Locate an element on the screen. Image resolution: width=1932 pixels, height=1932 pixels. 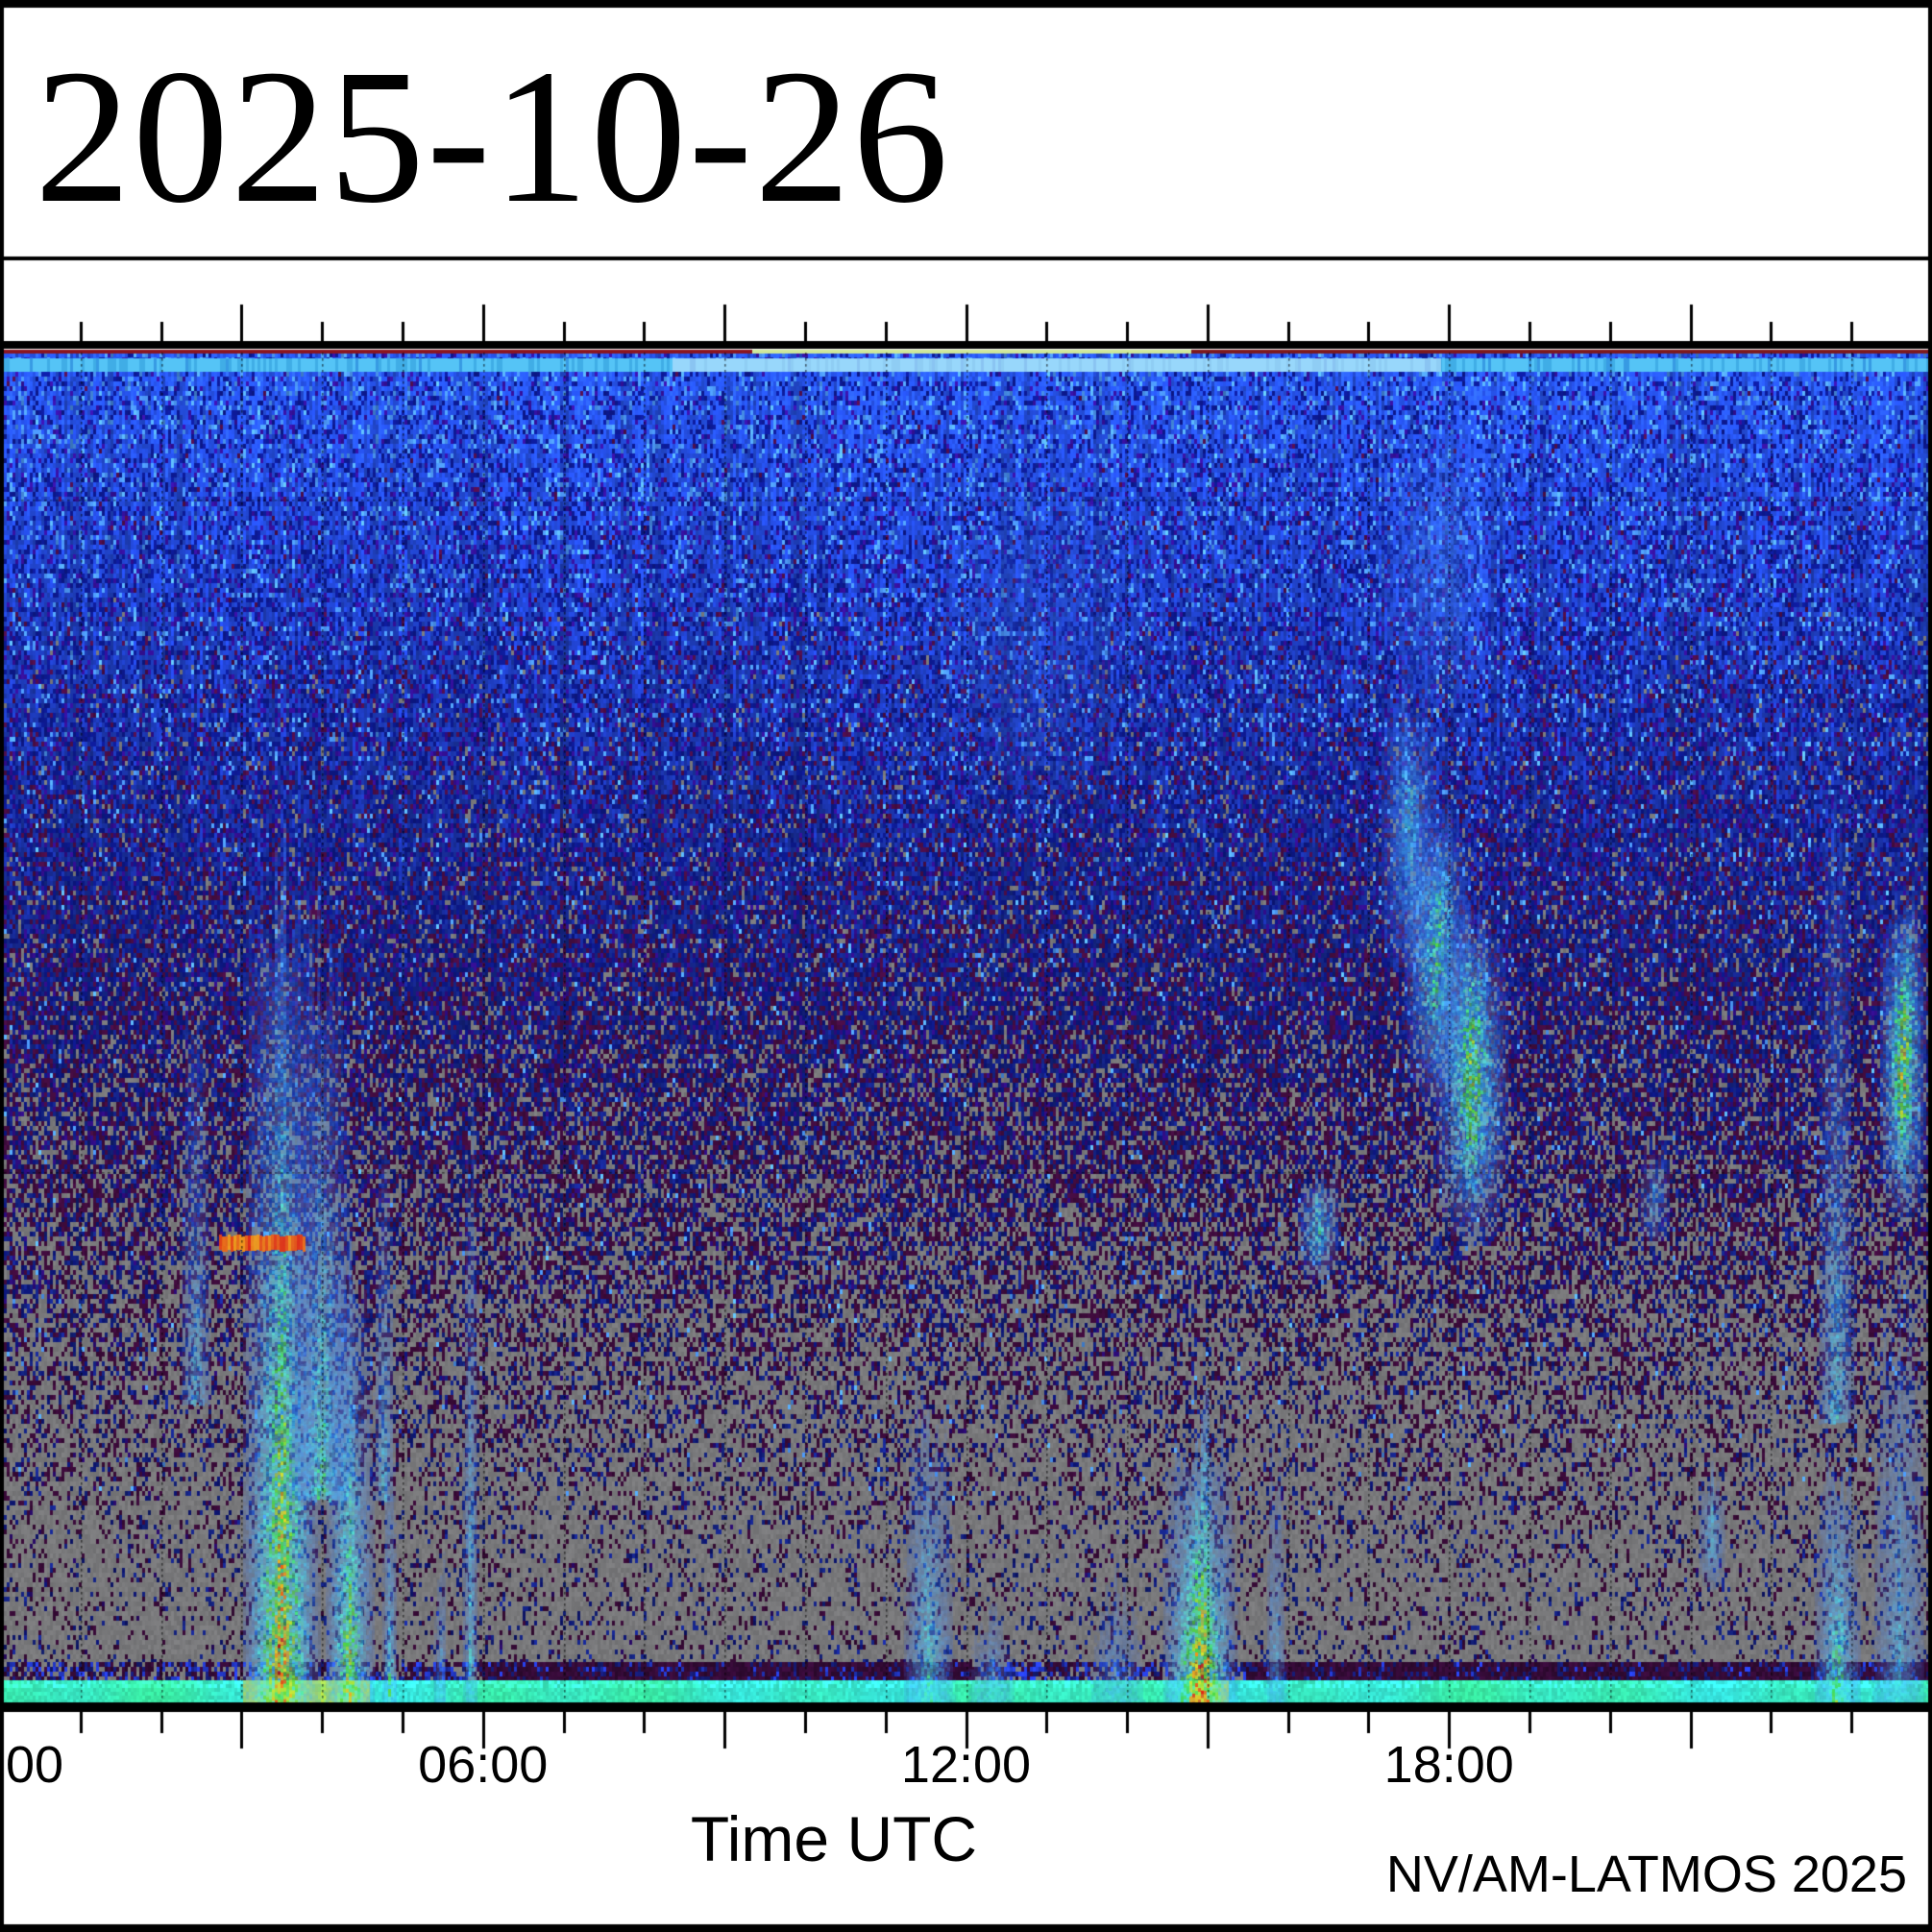
date-title: 2025-10-26 is located at coordinates (493, 137).